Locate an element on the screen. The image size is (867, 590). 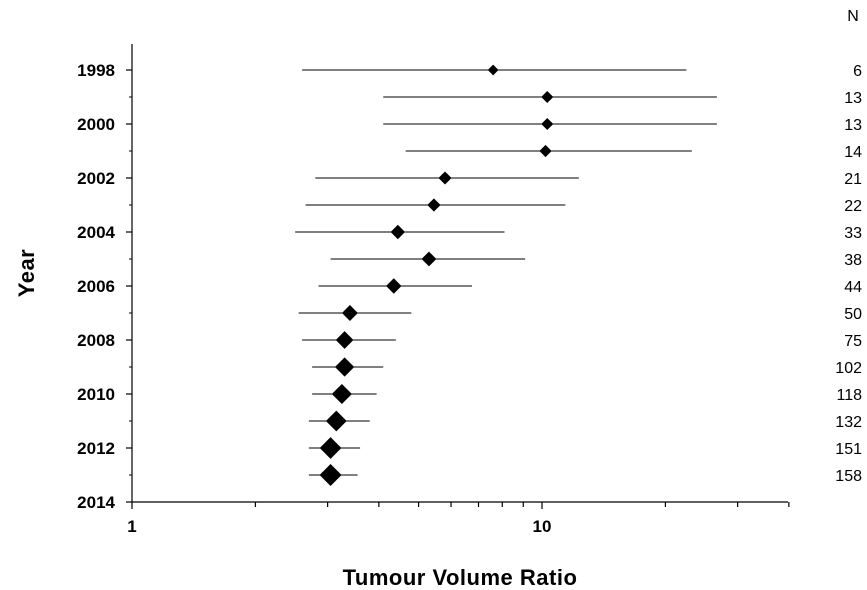
estimate-marker-2002 is located at coordinates (445, 178).